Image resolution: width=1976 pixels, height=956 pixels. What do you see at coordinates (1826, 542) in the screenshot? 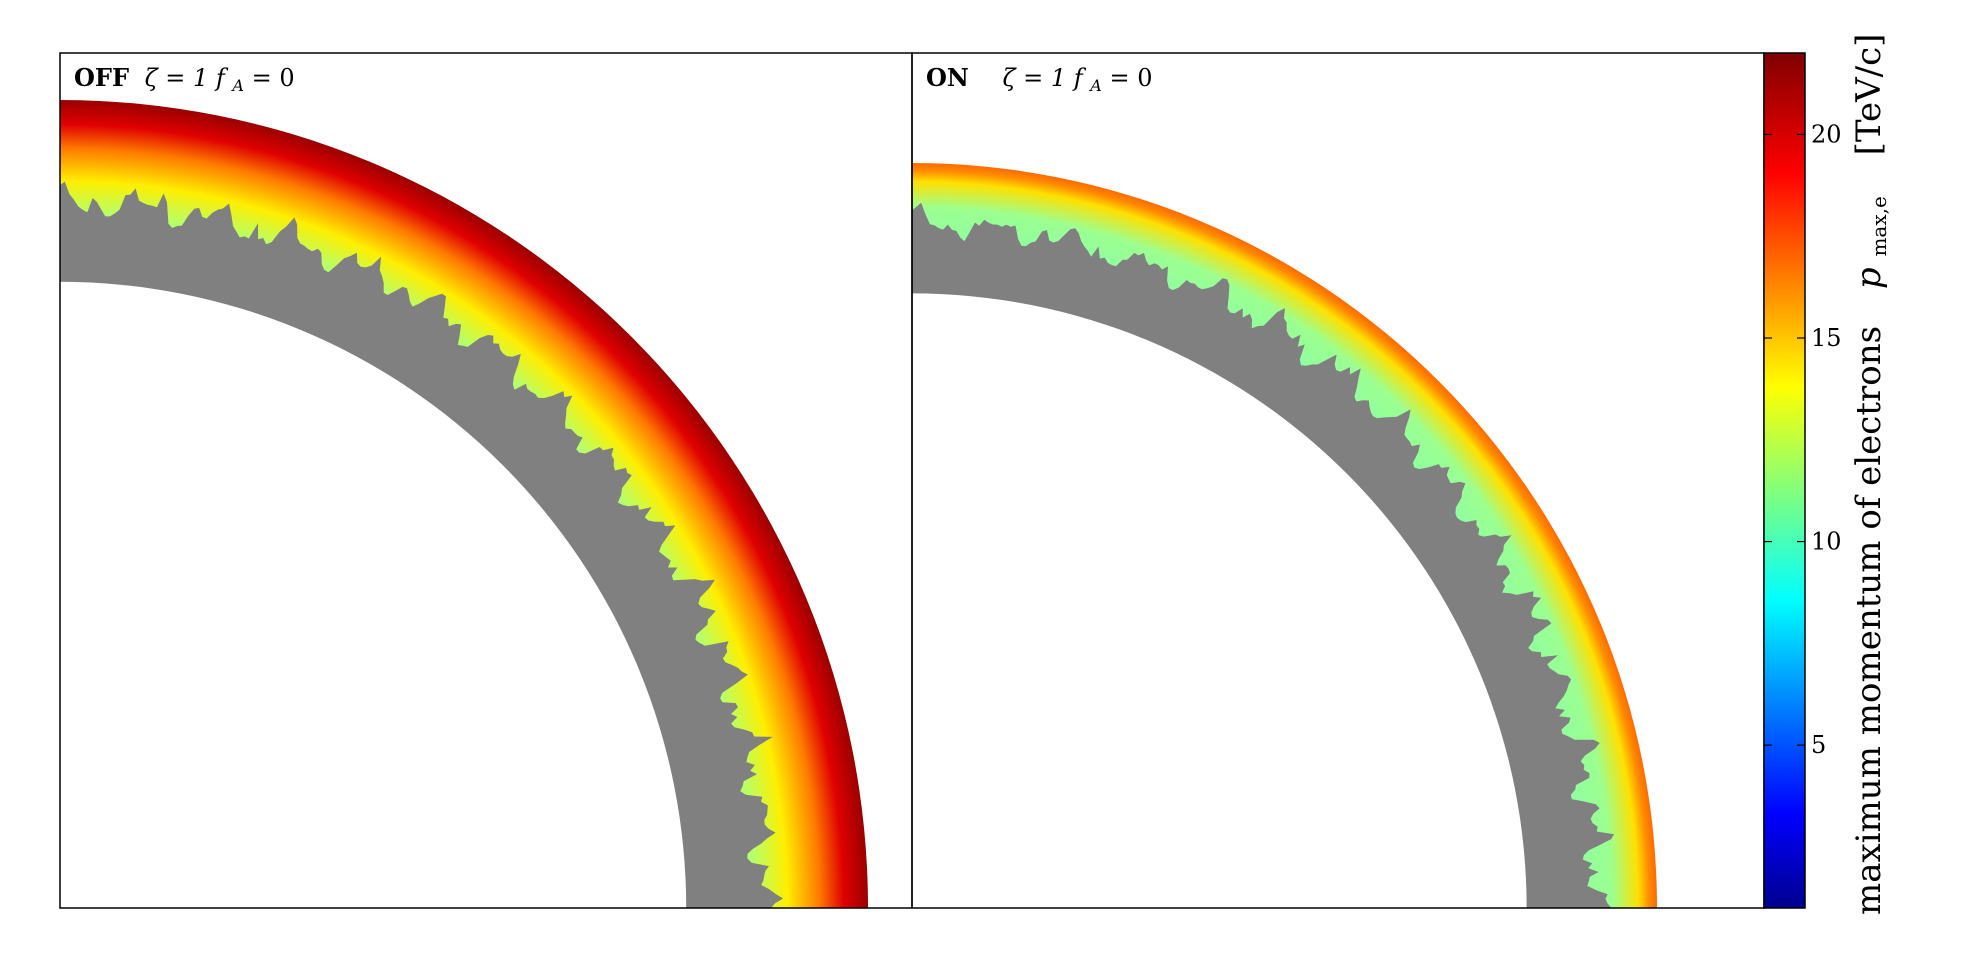
I see `colorbar-tick-label: 10` at bounding box center [1826, 542].